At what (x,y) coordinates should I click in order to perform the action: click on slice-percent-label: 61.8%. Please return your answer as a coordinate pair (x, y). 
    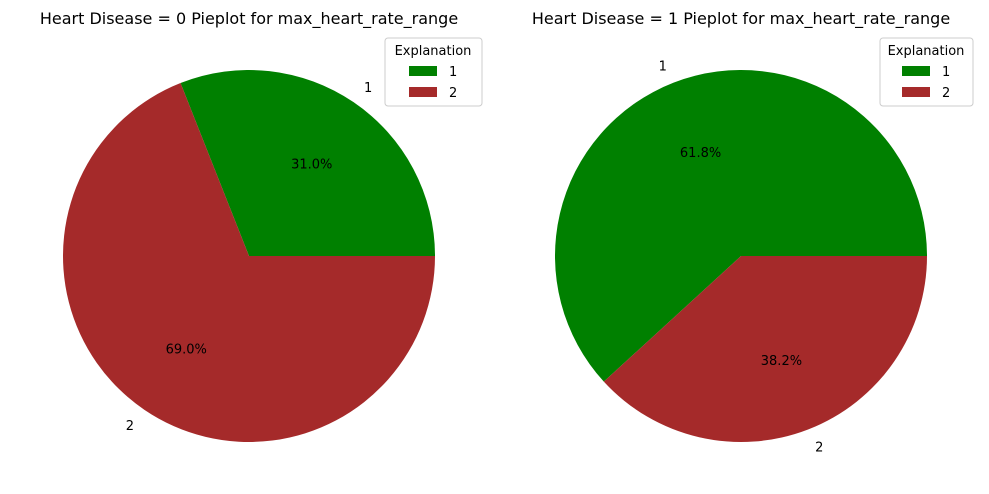
    Looking at the image, I should click on (700, 153).